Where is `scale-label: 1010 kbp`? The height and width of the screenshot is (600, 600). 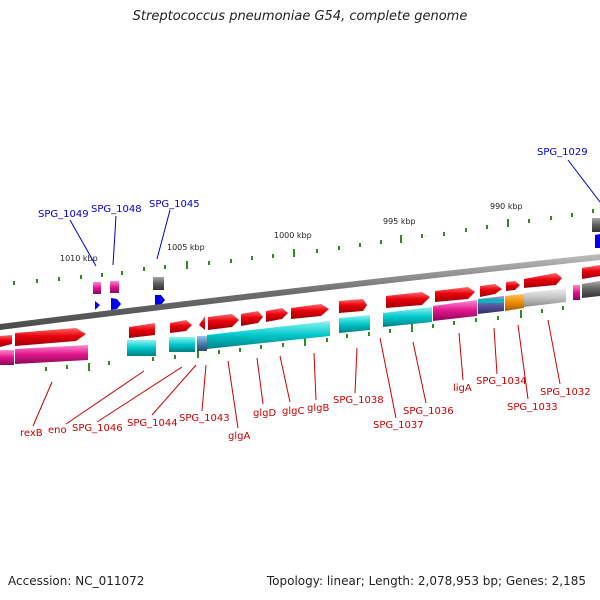
scale-label: 1010 kbp is located at coordinates (79, 258).